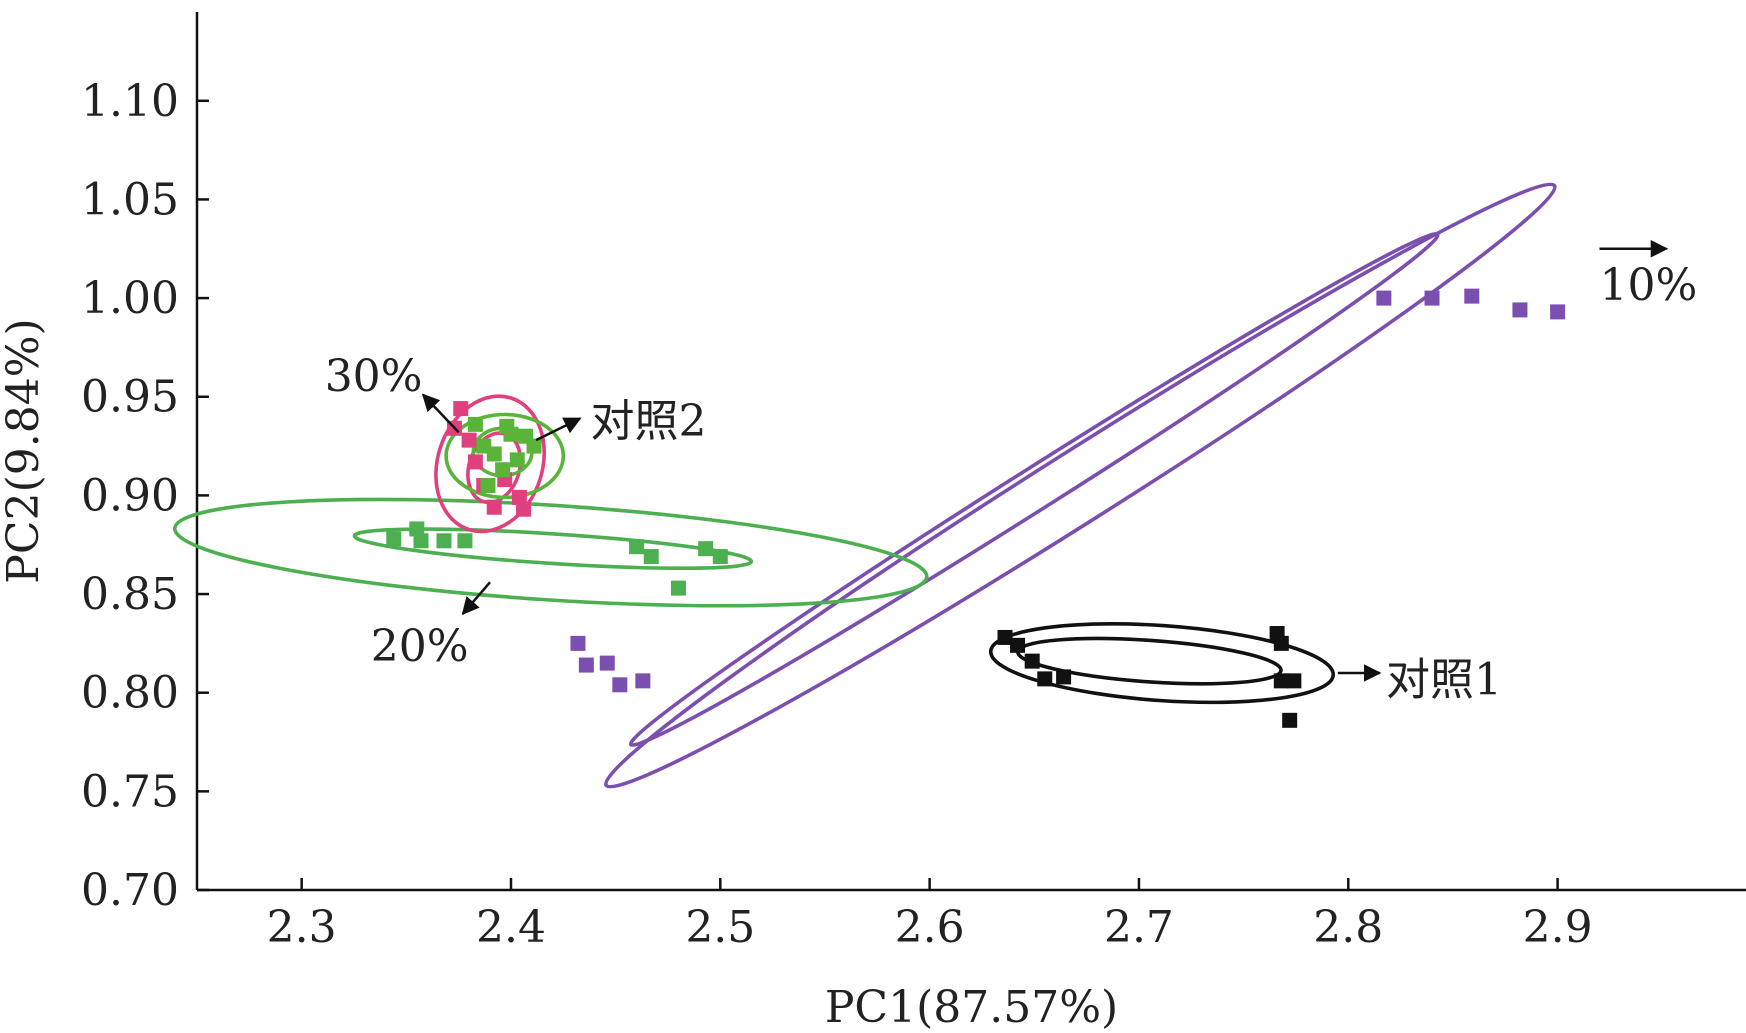 This screenshot has height=1033, width=1746. What do you see at coordinates (130, 791) in the screenshot?
I see `y-tick-label: 0.75` at bounding box center [130, 791].